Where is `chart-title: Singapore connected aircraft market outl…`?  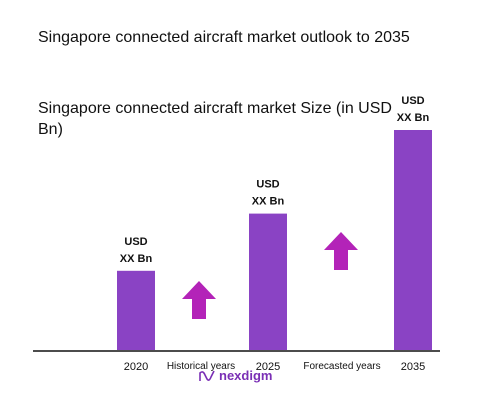 chart-title: Singapore connected aircraft market outl… is located at coordinates (224, 37).